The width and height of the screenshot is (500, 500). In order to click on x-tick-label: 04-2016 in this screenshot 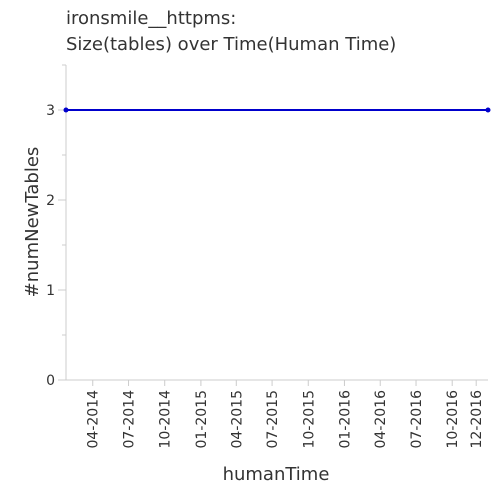, I will do `click(381, 419)`.